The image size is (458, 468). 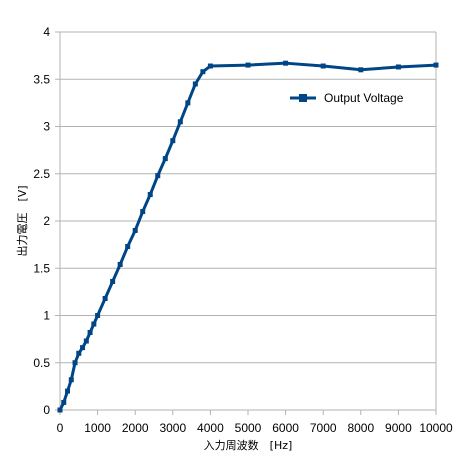 What do you see at coordinates (135, 428) in the screenshot?
I see `x-tick-label: 2000` at bounding box center [135, 428].